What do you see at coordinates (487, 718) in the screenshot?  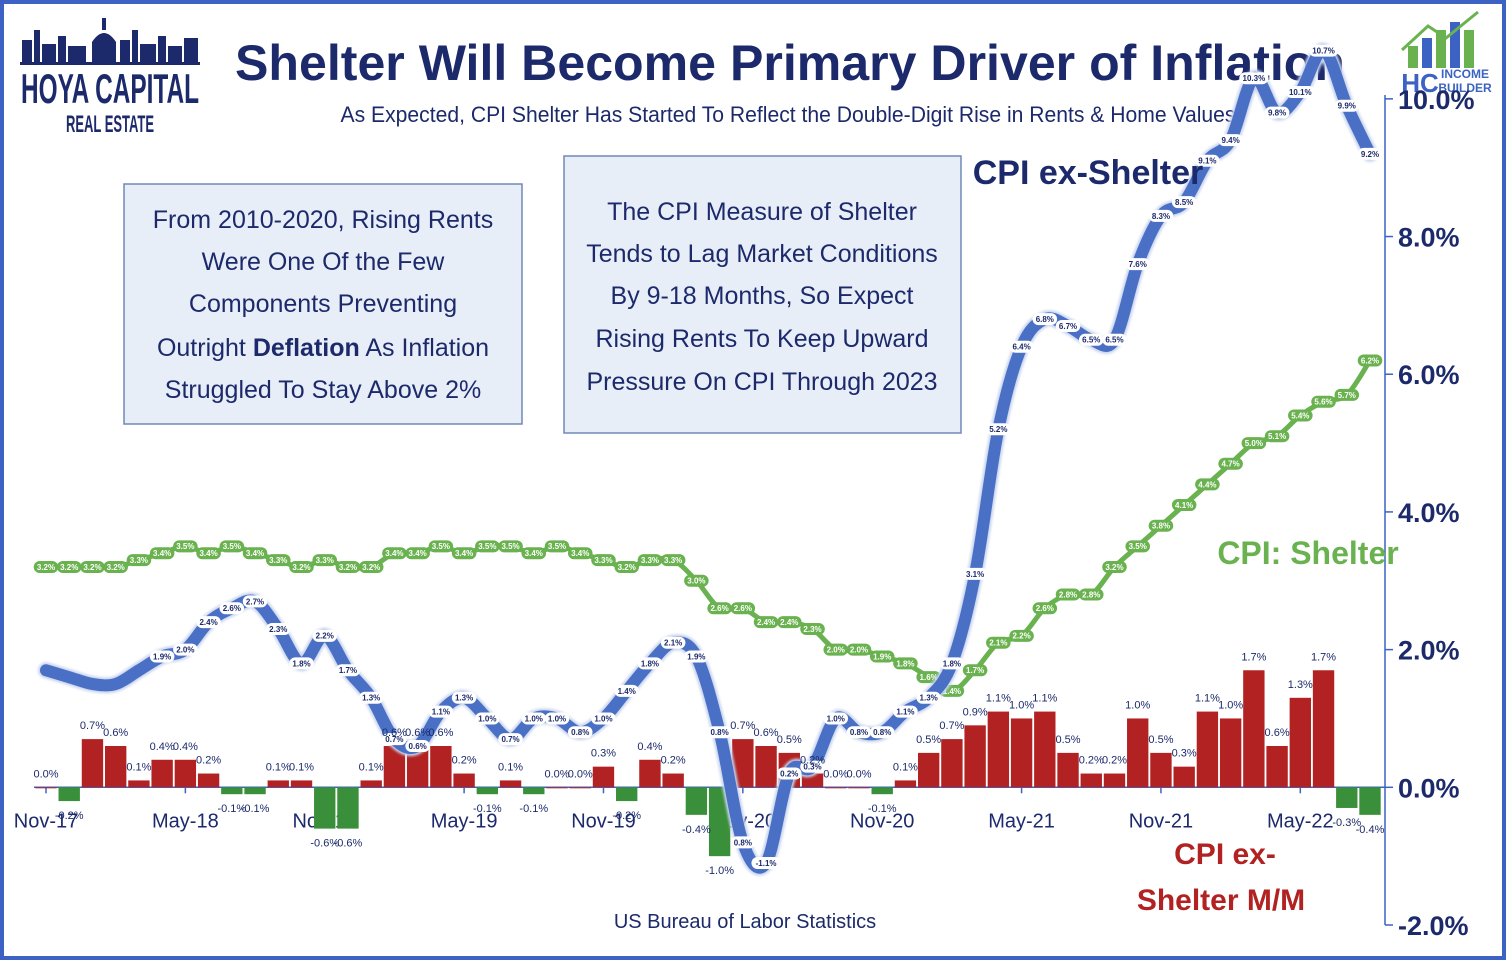 I see `ex-shelter-point-label: 1.0%` at bounding box center [487, 718].